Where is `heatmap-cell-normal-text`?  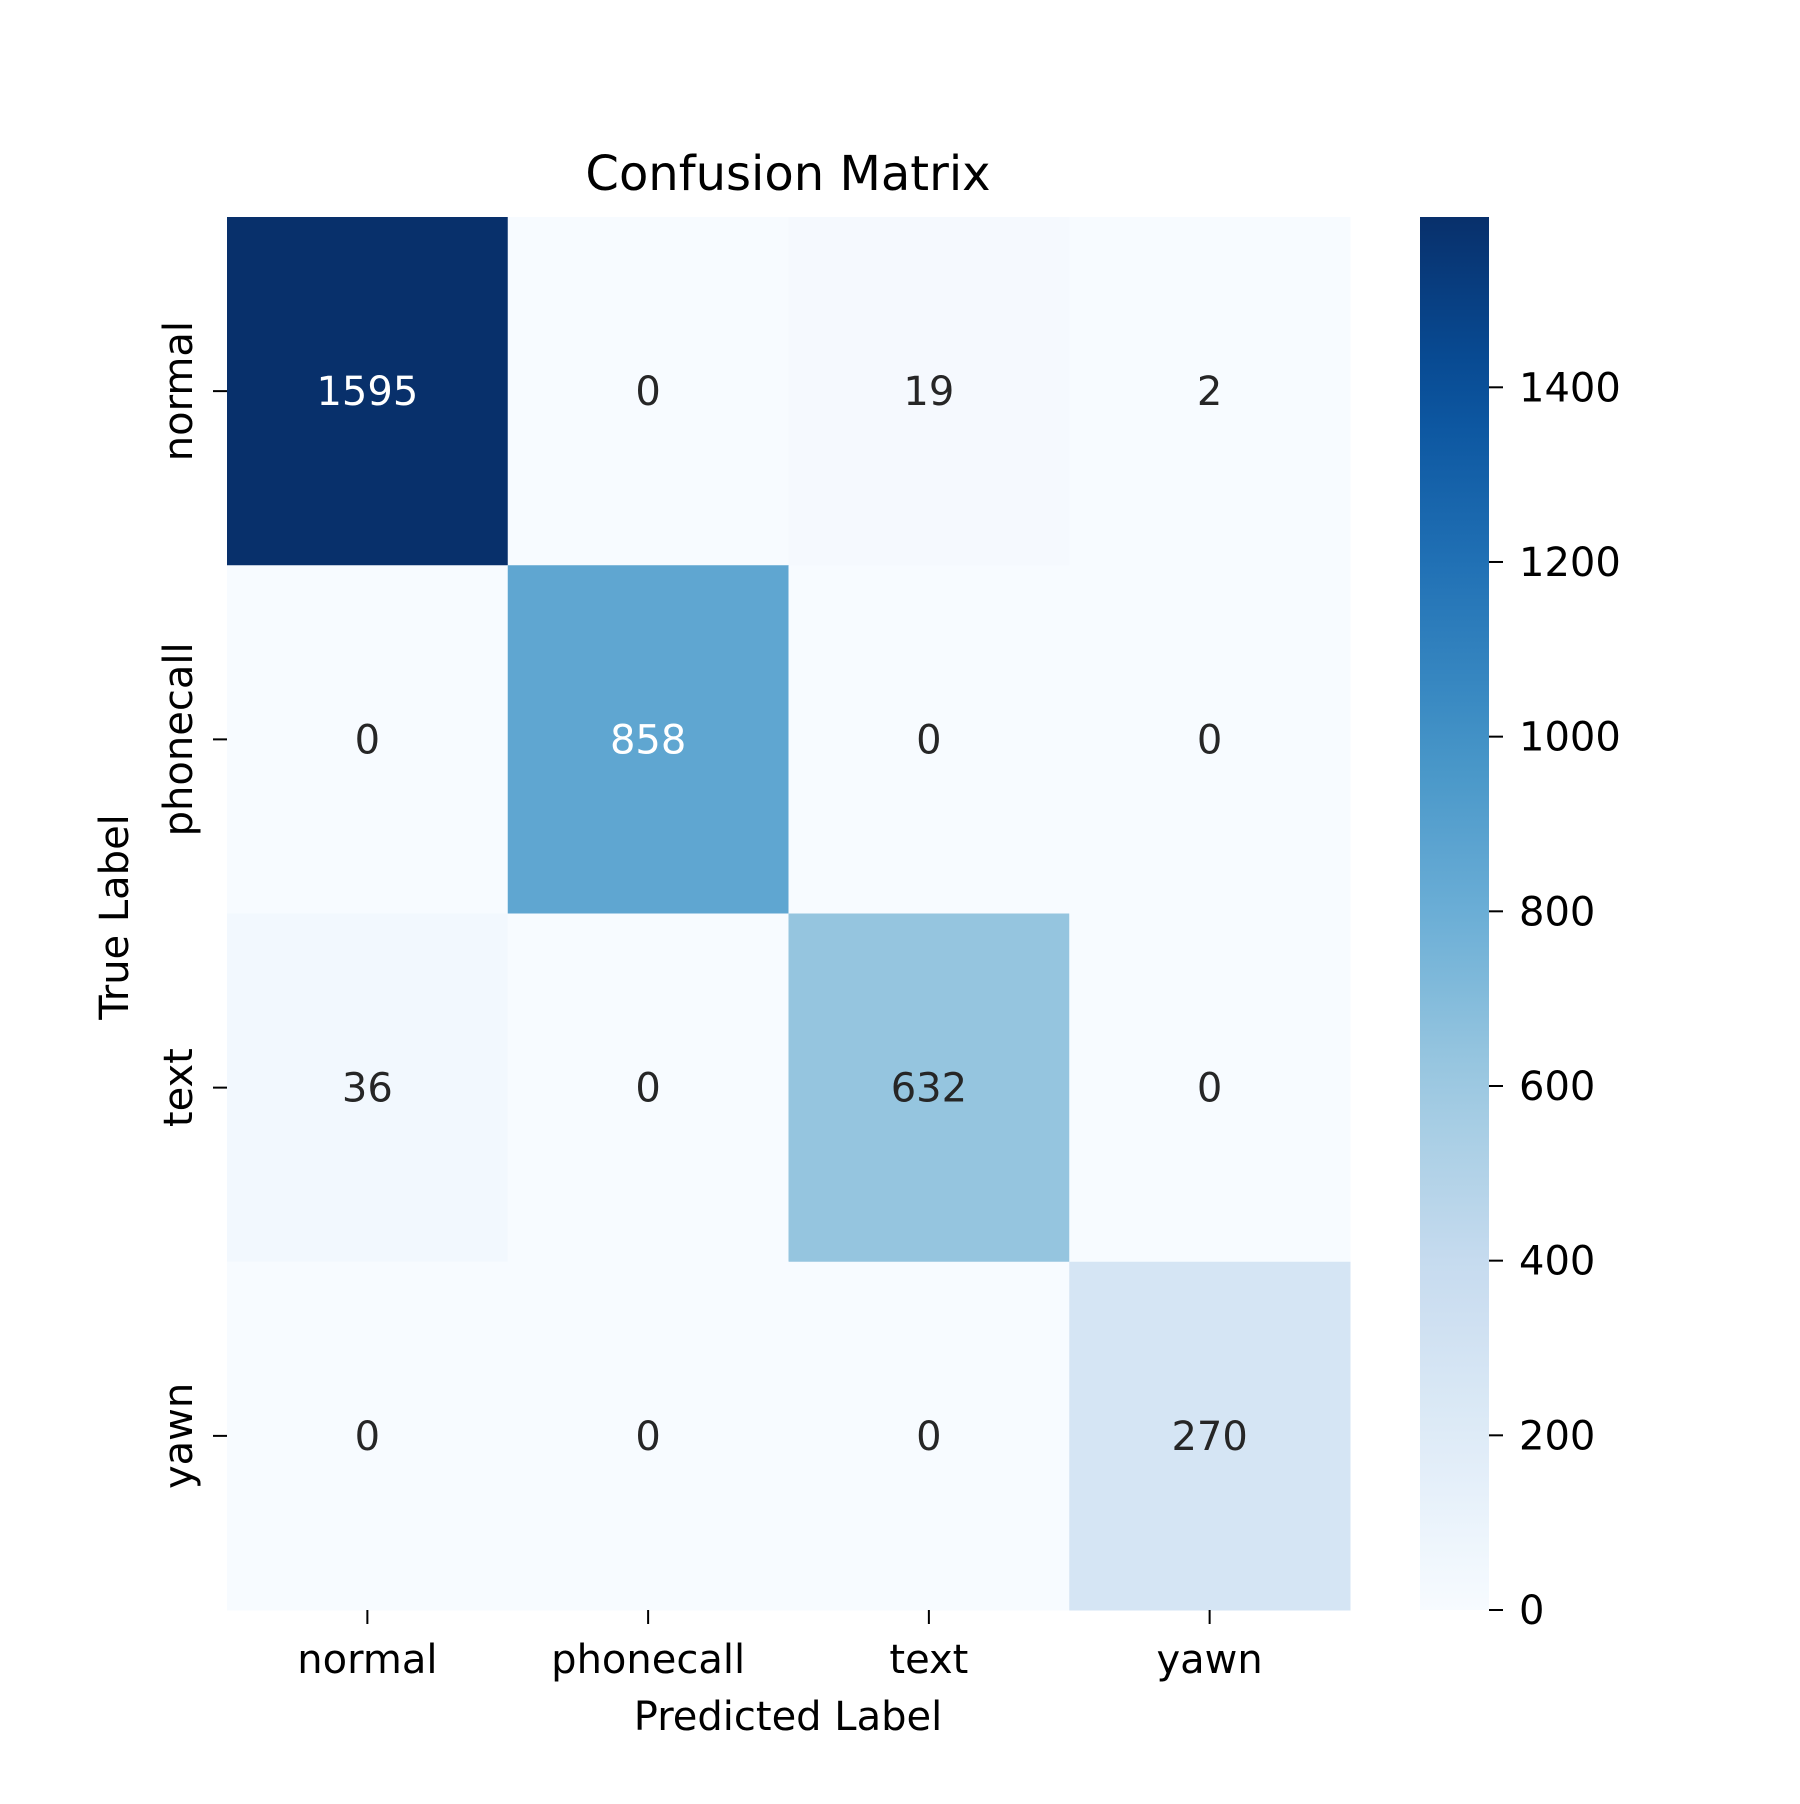 heatmap-cell-normal-text is located at coordinates (929, 391).